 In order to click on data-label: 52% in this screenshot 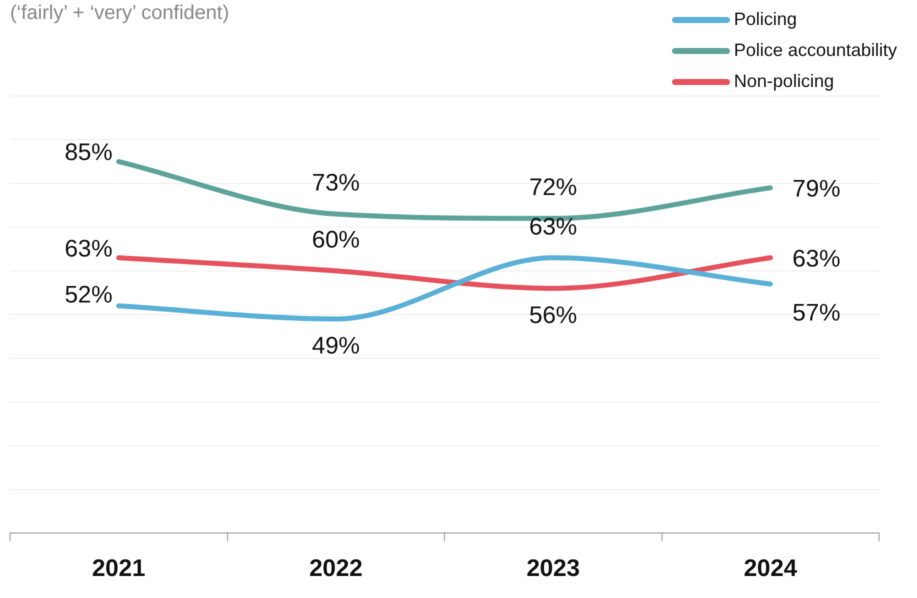, I will do `click(88, 294)`.